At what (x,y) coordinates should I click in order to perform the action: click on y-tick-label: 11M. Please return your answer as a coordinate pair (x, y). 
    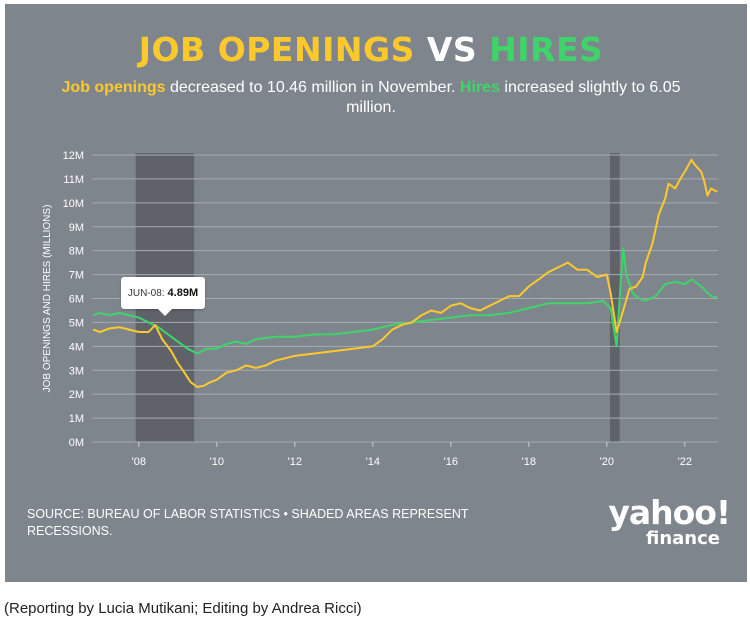
    Looking at the image, I should click on (73, 180).